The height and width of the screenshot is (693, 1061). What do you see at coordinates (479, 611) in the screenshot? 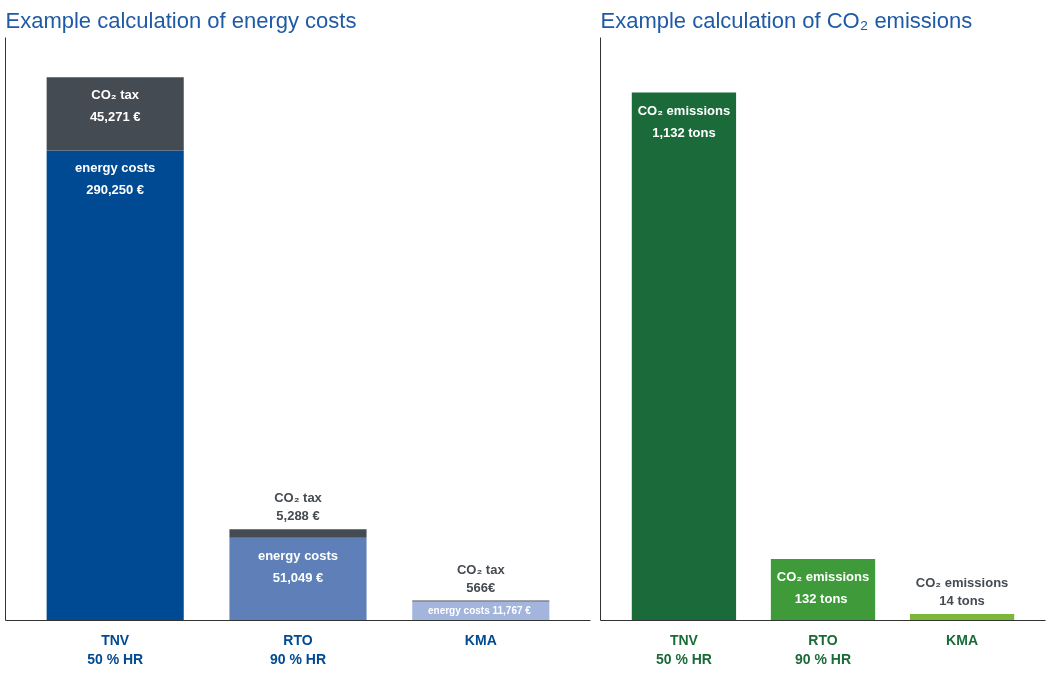
I see `text: energy costs 11,767 €` at bounding box center [479, 611].